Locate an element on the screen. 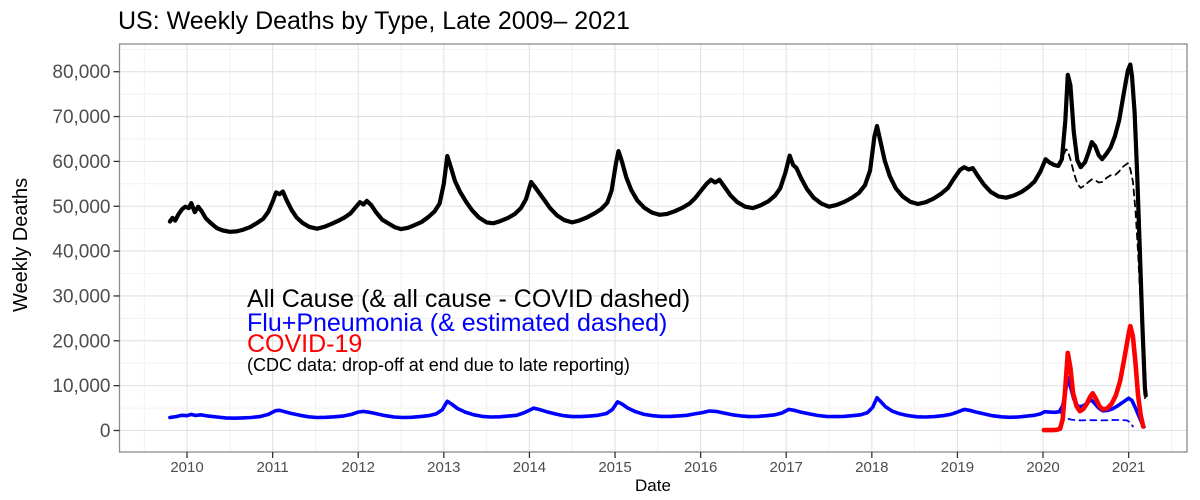  y-axis-tick-label: 20,000 is located at coordinates (81, 341).